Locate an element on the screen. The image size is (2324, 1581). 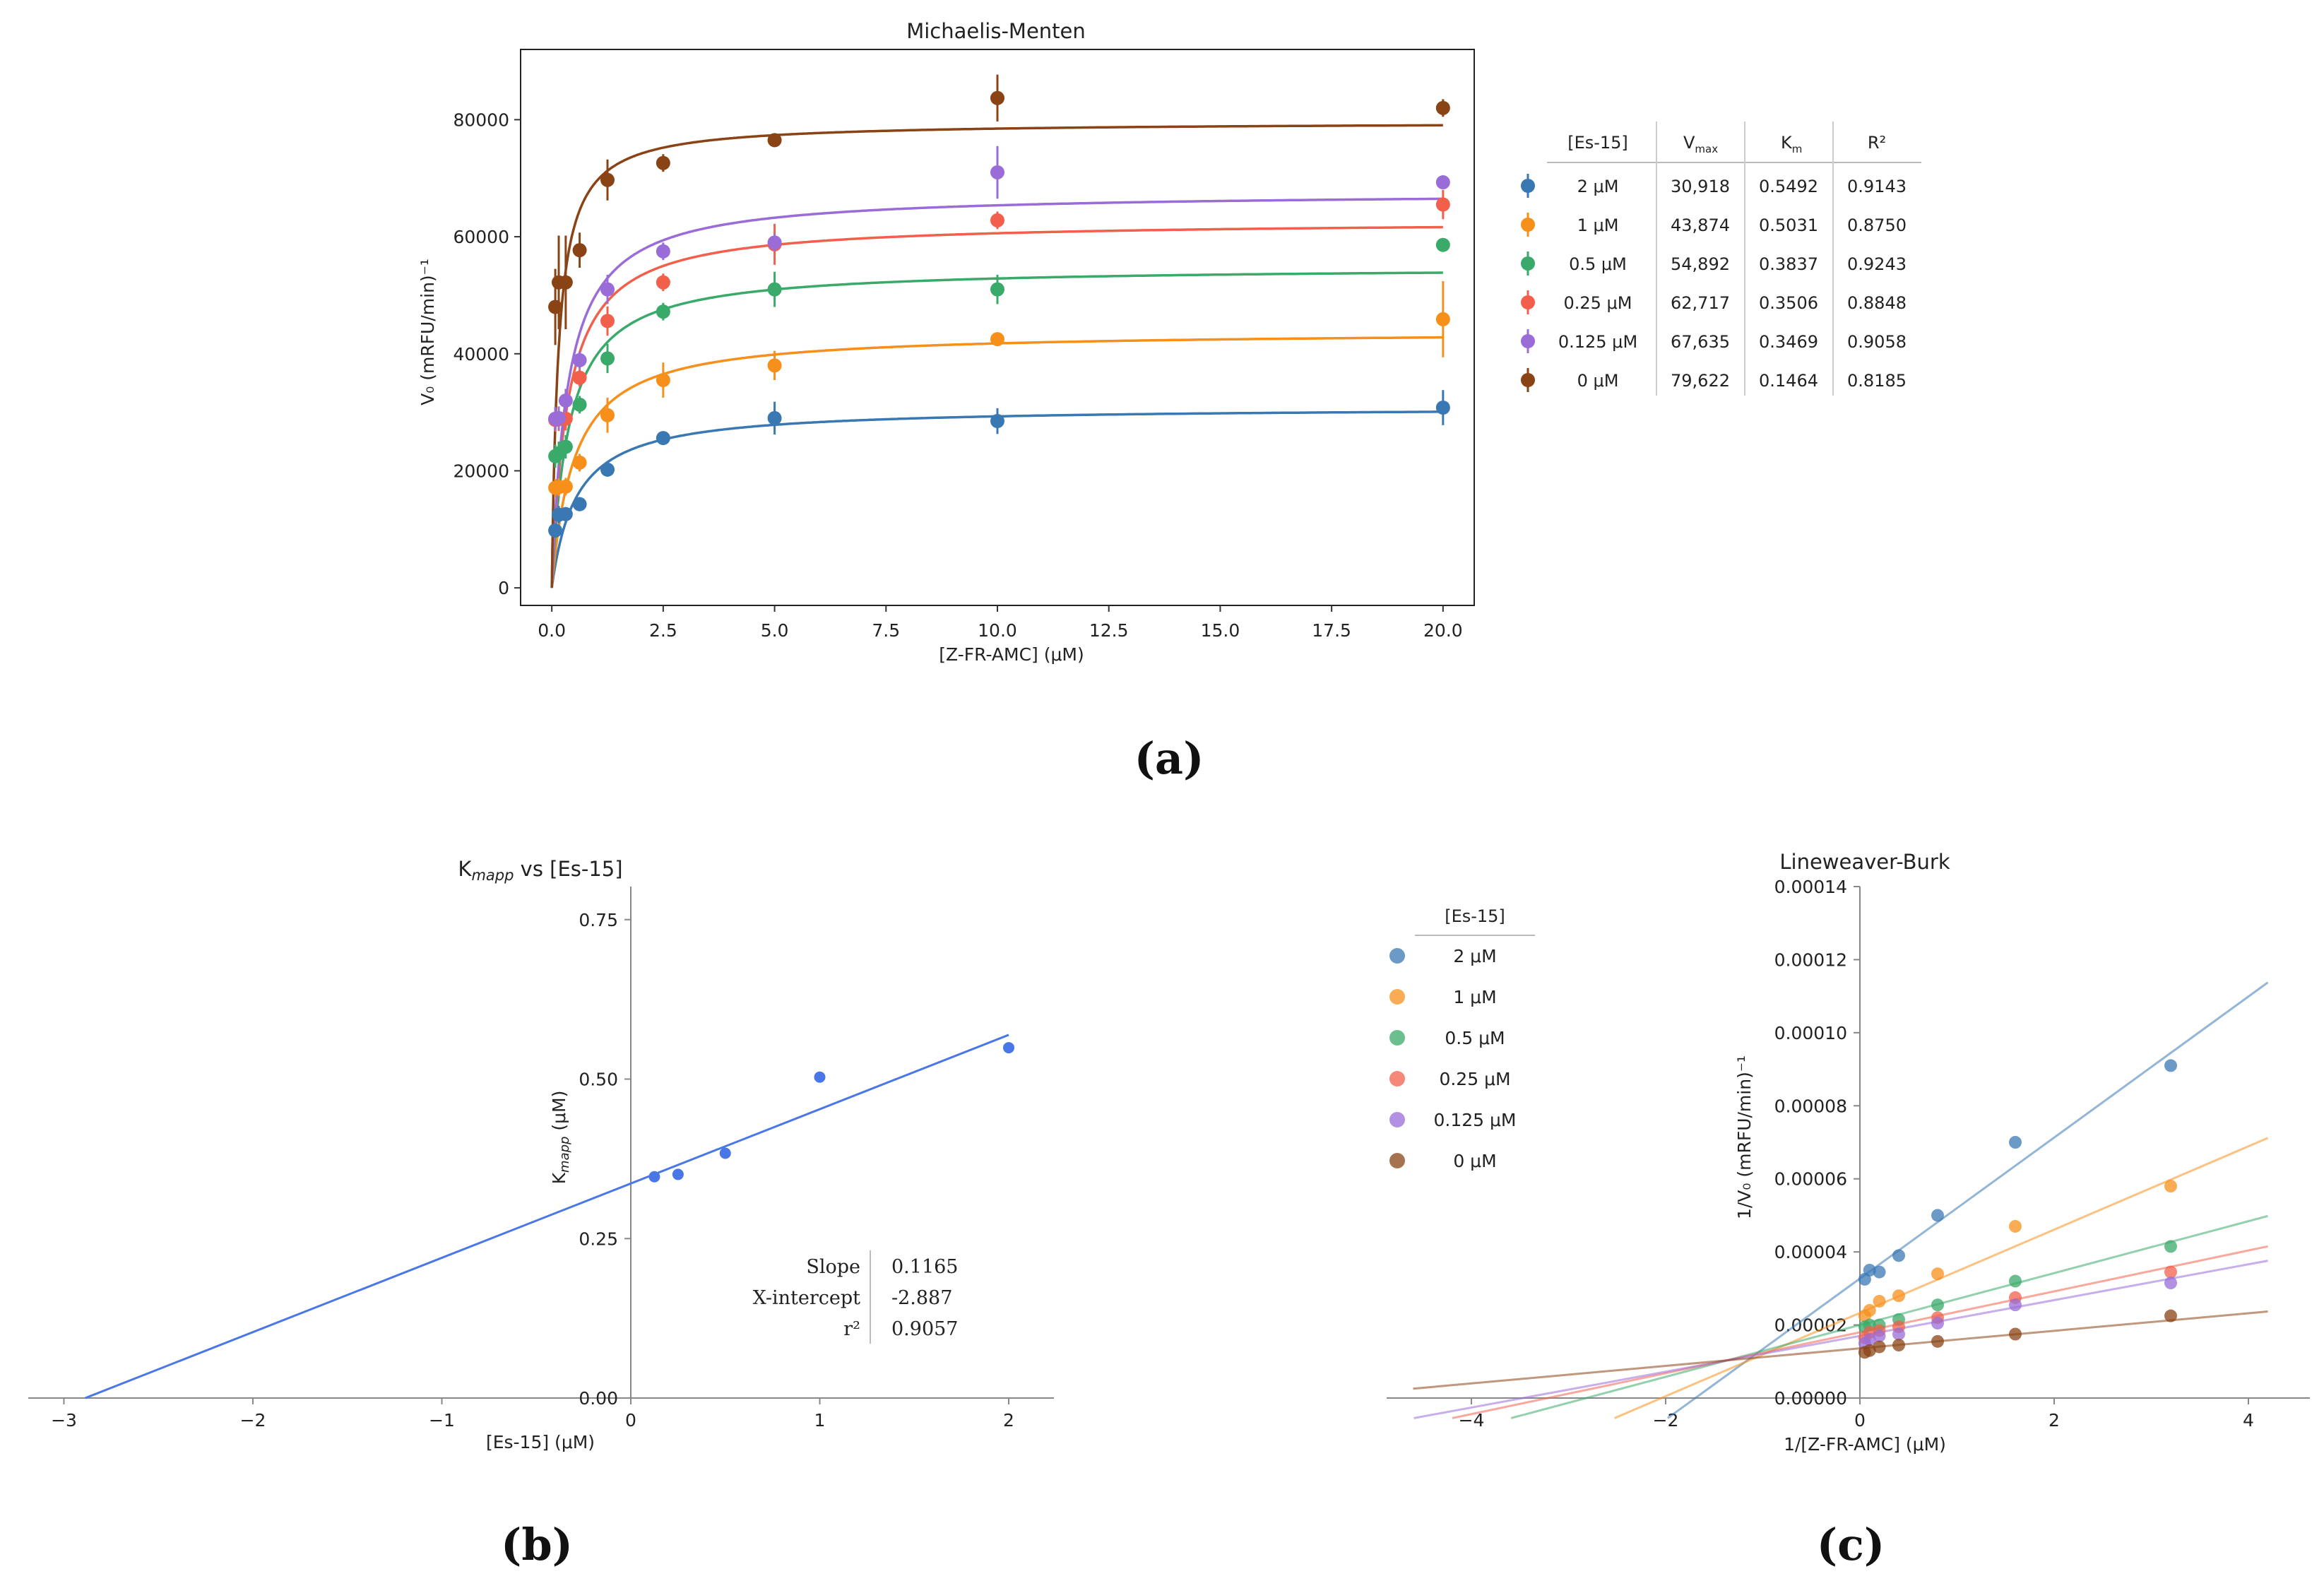
table-header-vmax: Vmax is located at coordinates (1700, 144).